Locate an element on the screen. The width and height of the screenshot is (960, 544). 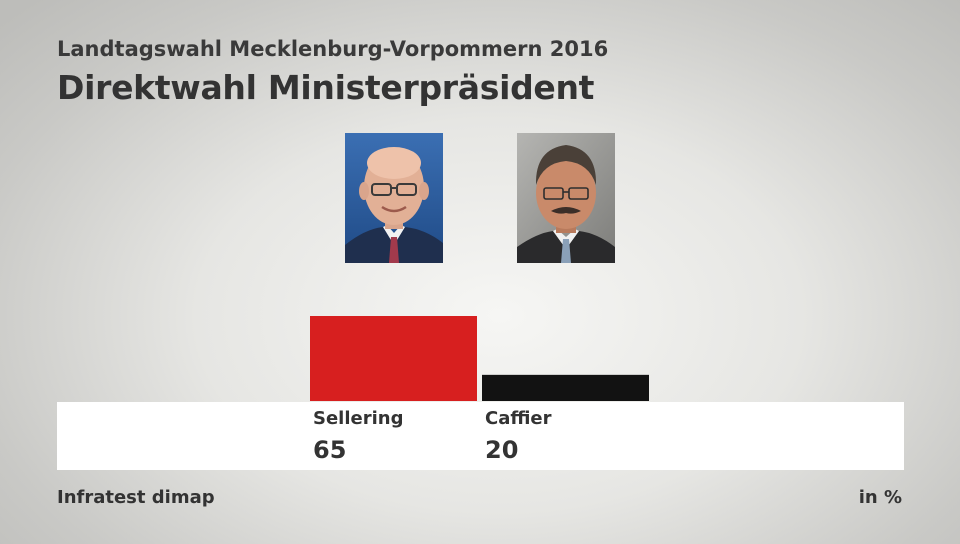
portrait-sellering is located at coordinates (394, 198).